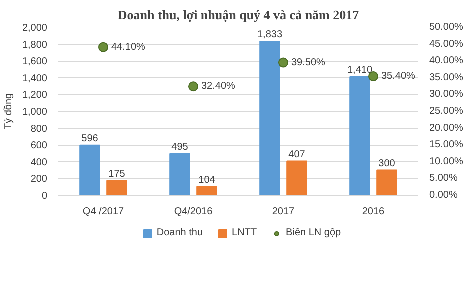 This screenshot has height=284, width=473. Describe the element at coordinates (447, 94) in the screenshot. I see `y2-tick-label: 30.00%` at that location.